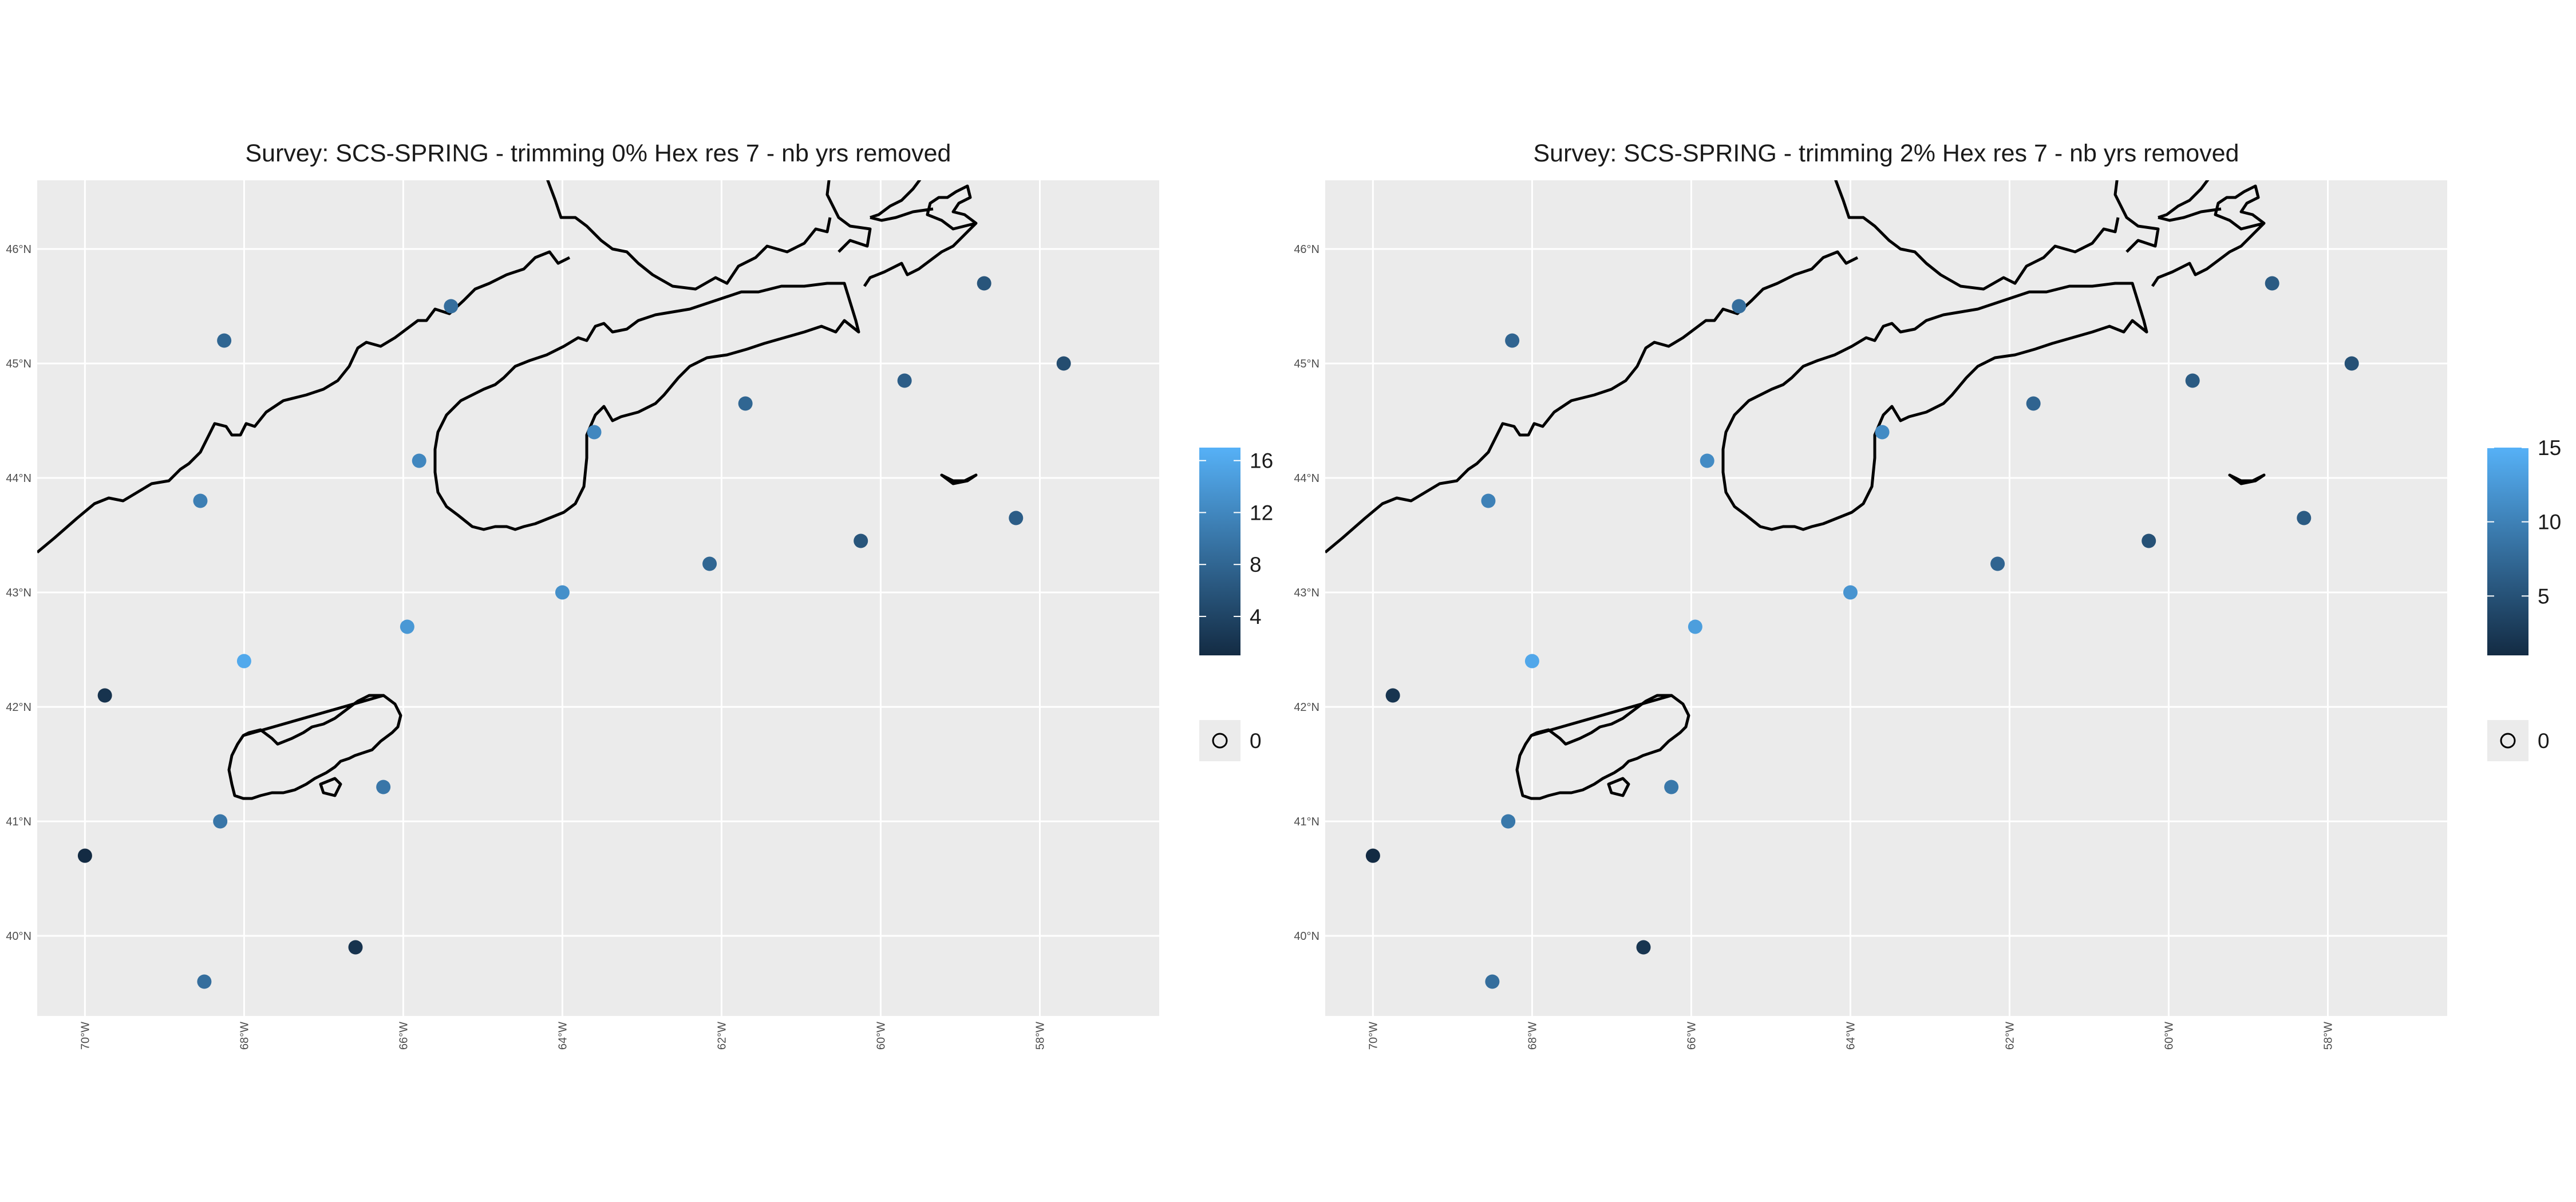 This screenshot has width=2576, height=1202. I want to click on colorbar-tick-label: 15, so click(2549, 448).